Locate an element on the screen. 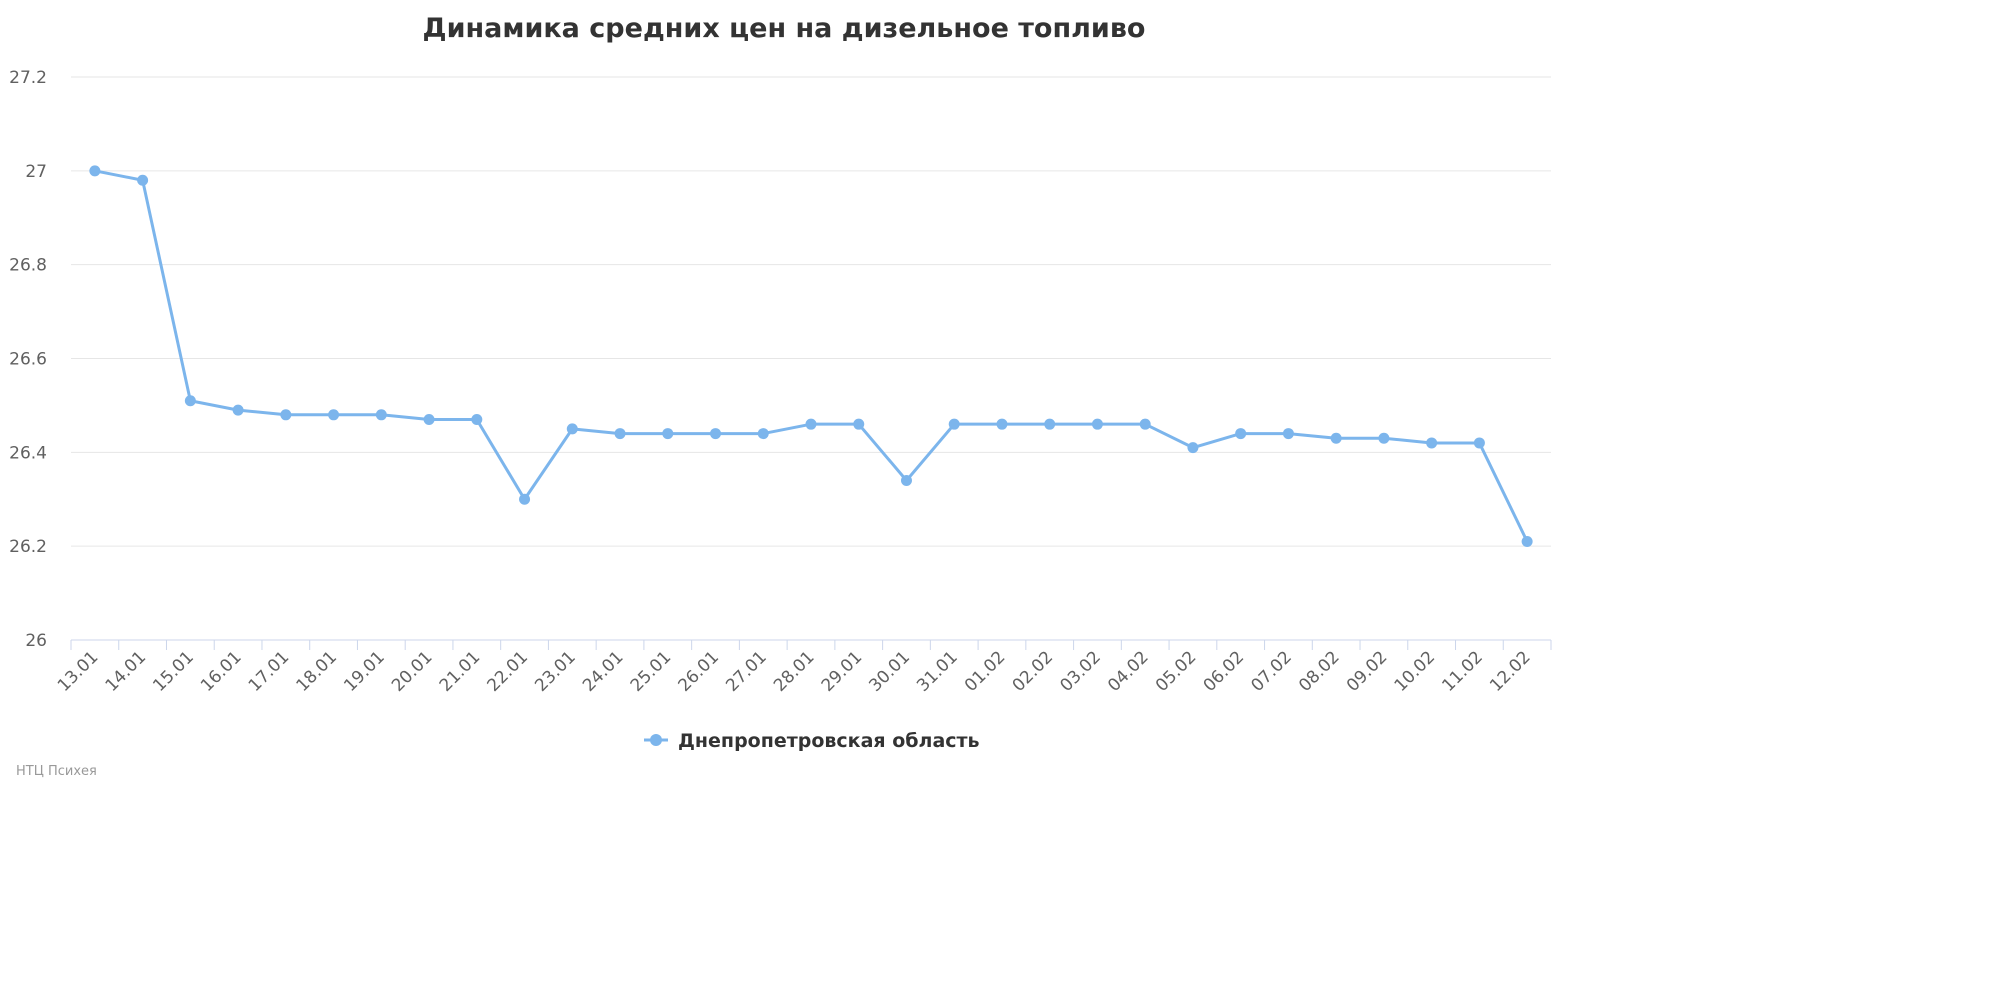  y-tick-label: 26.2 is located at coordinates (28, 547).